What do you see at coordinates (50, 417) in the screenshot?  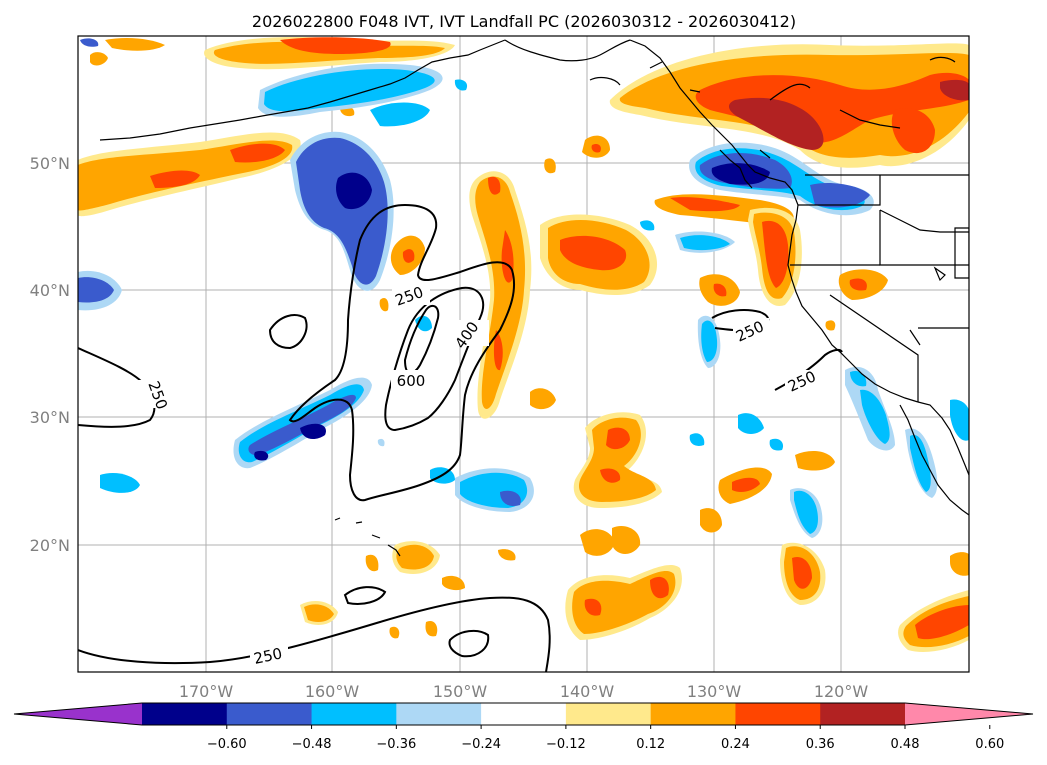 I see `lat-label: 30°N` at bounding box center [50, 417].